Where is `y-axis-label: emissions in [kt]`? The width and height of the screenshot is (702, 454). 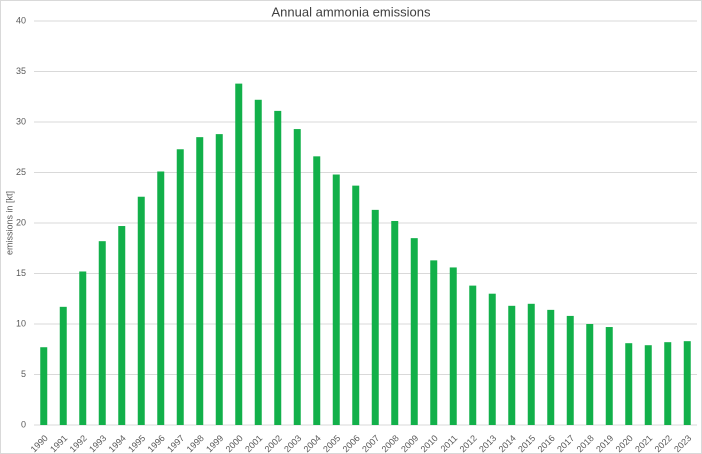
y-axis-label: emissions in [kt] is located at coordinates (9, 223).